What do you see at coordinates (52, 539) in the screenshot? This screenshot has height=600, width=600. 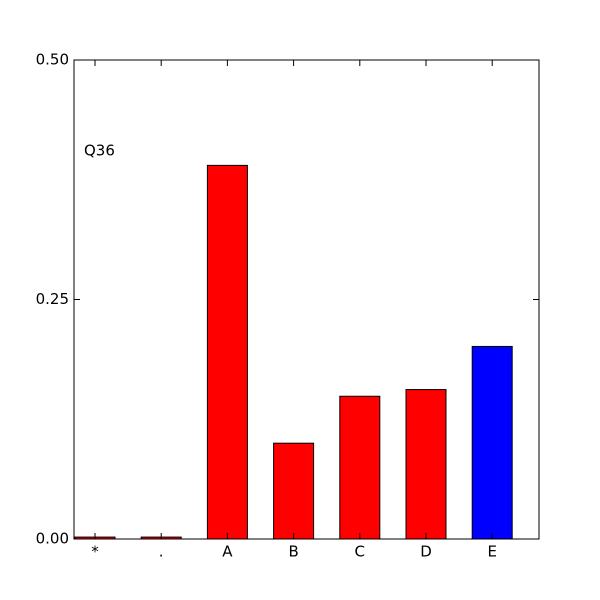 I see `y-tick-label: 0.00` at bounding box center [52, 539].